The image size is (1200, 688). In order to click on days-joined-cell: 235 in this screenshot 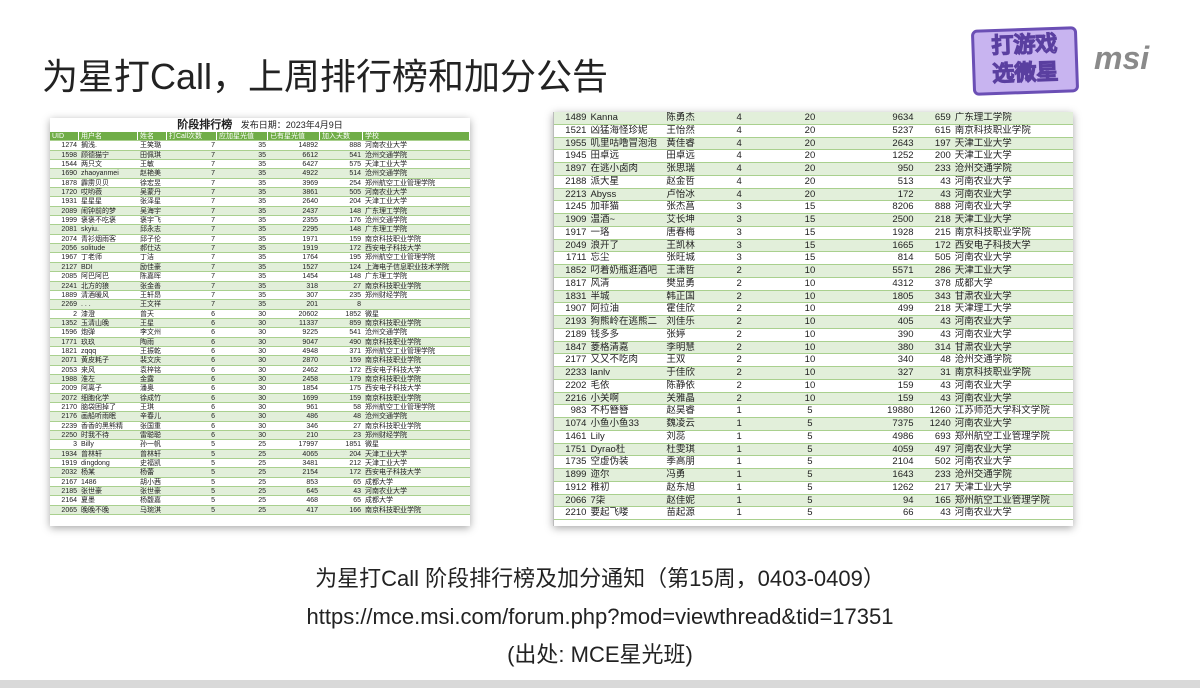, I will do `click(355, 295)`.